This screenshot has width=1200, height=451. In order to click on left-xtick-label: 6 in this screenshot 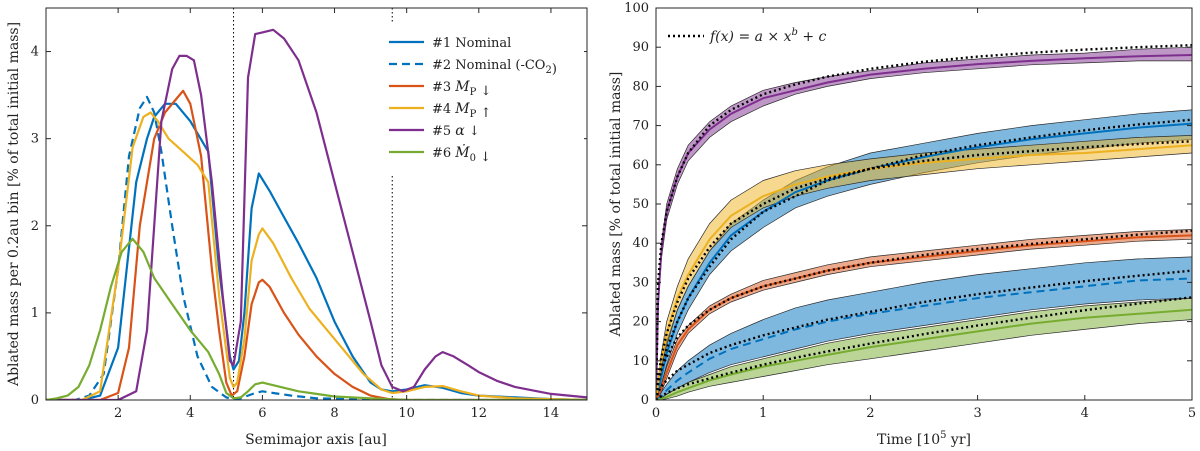, I will do `click(262, 413)`.